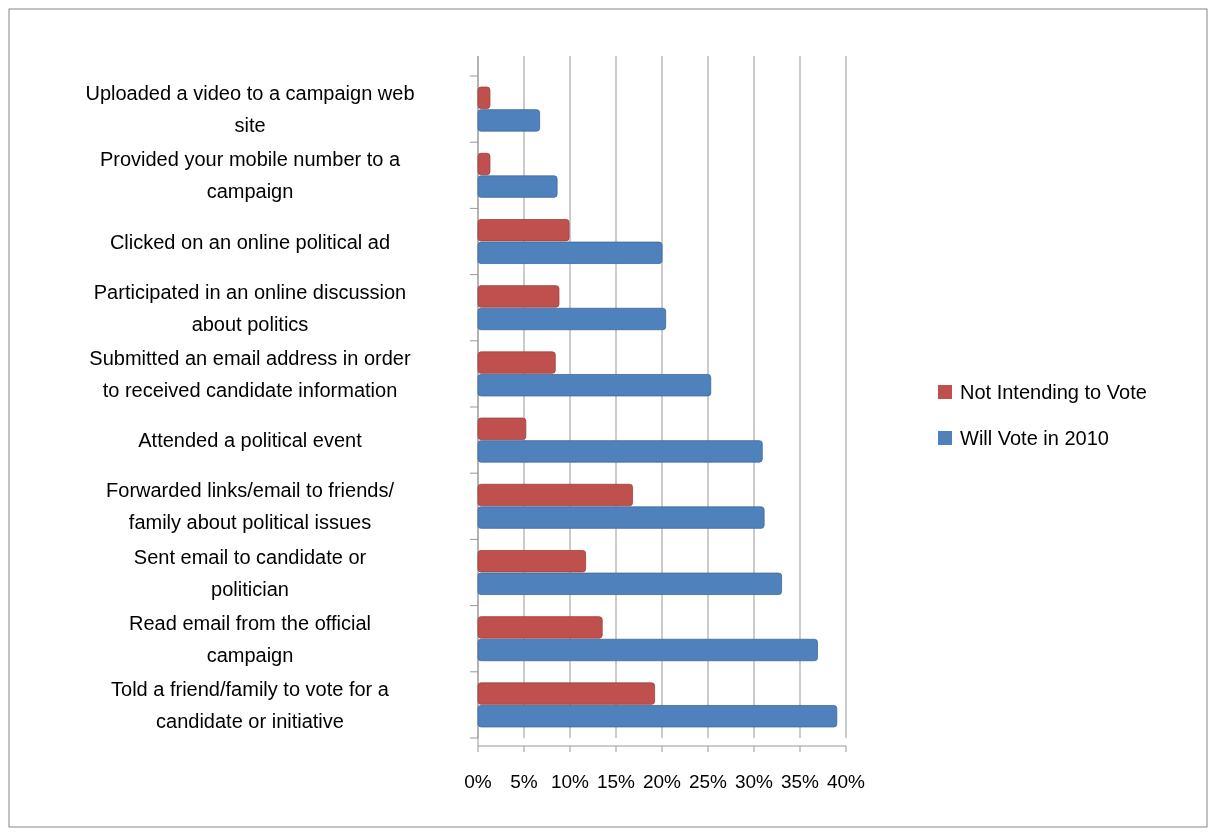  Describe the element at coordinates (250, 241) in the screenshot. I see `y-tick-label: Clicked on an online political ad` at that location.